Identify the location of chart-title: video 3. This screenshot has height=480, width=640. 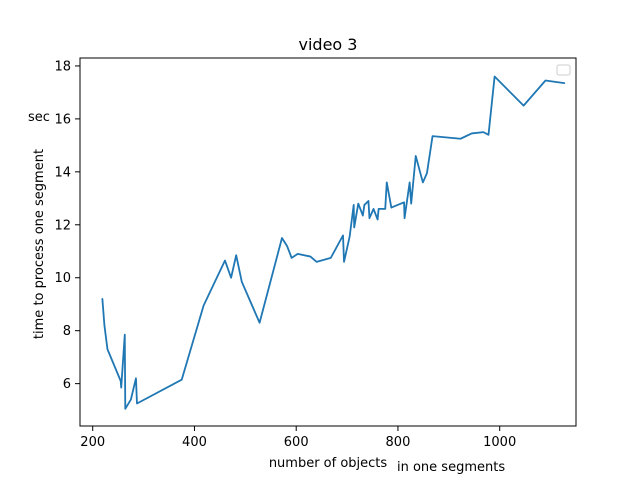
(328, 44).